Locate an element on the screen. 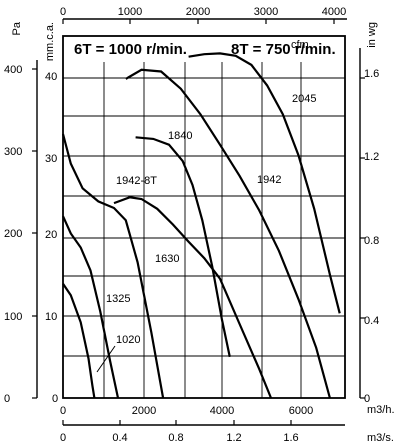  series-label-1325: 1325 is located at coordinates (118, 299).